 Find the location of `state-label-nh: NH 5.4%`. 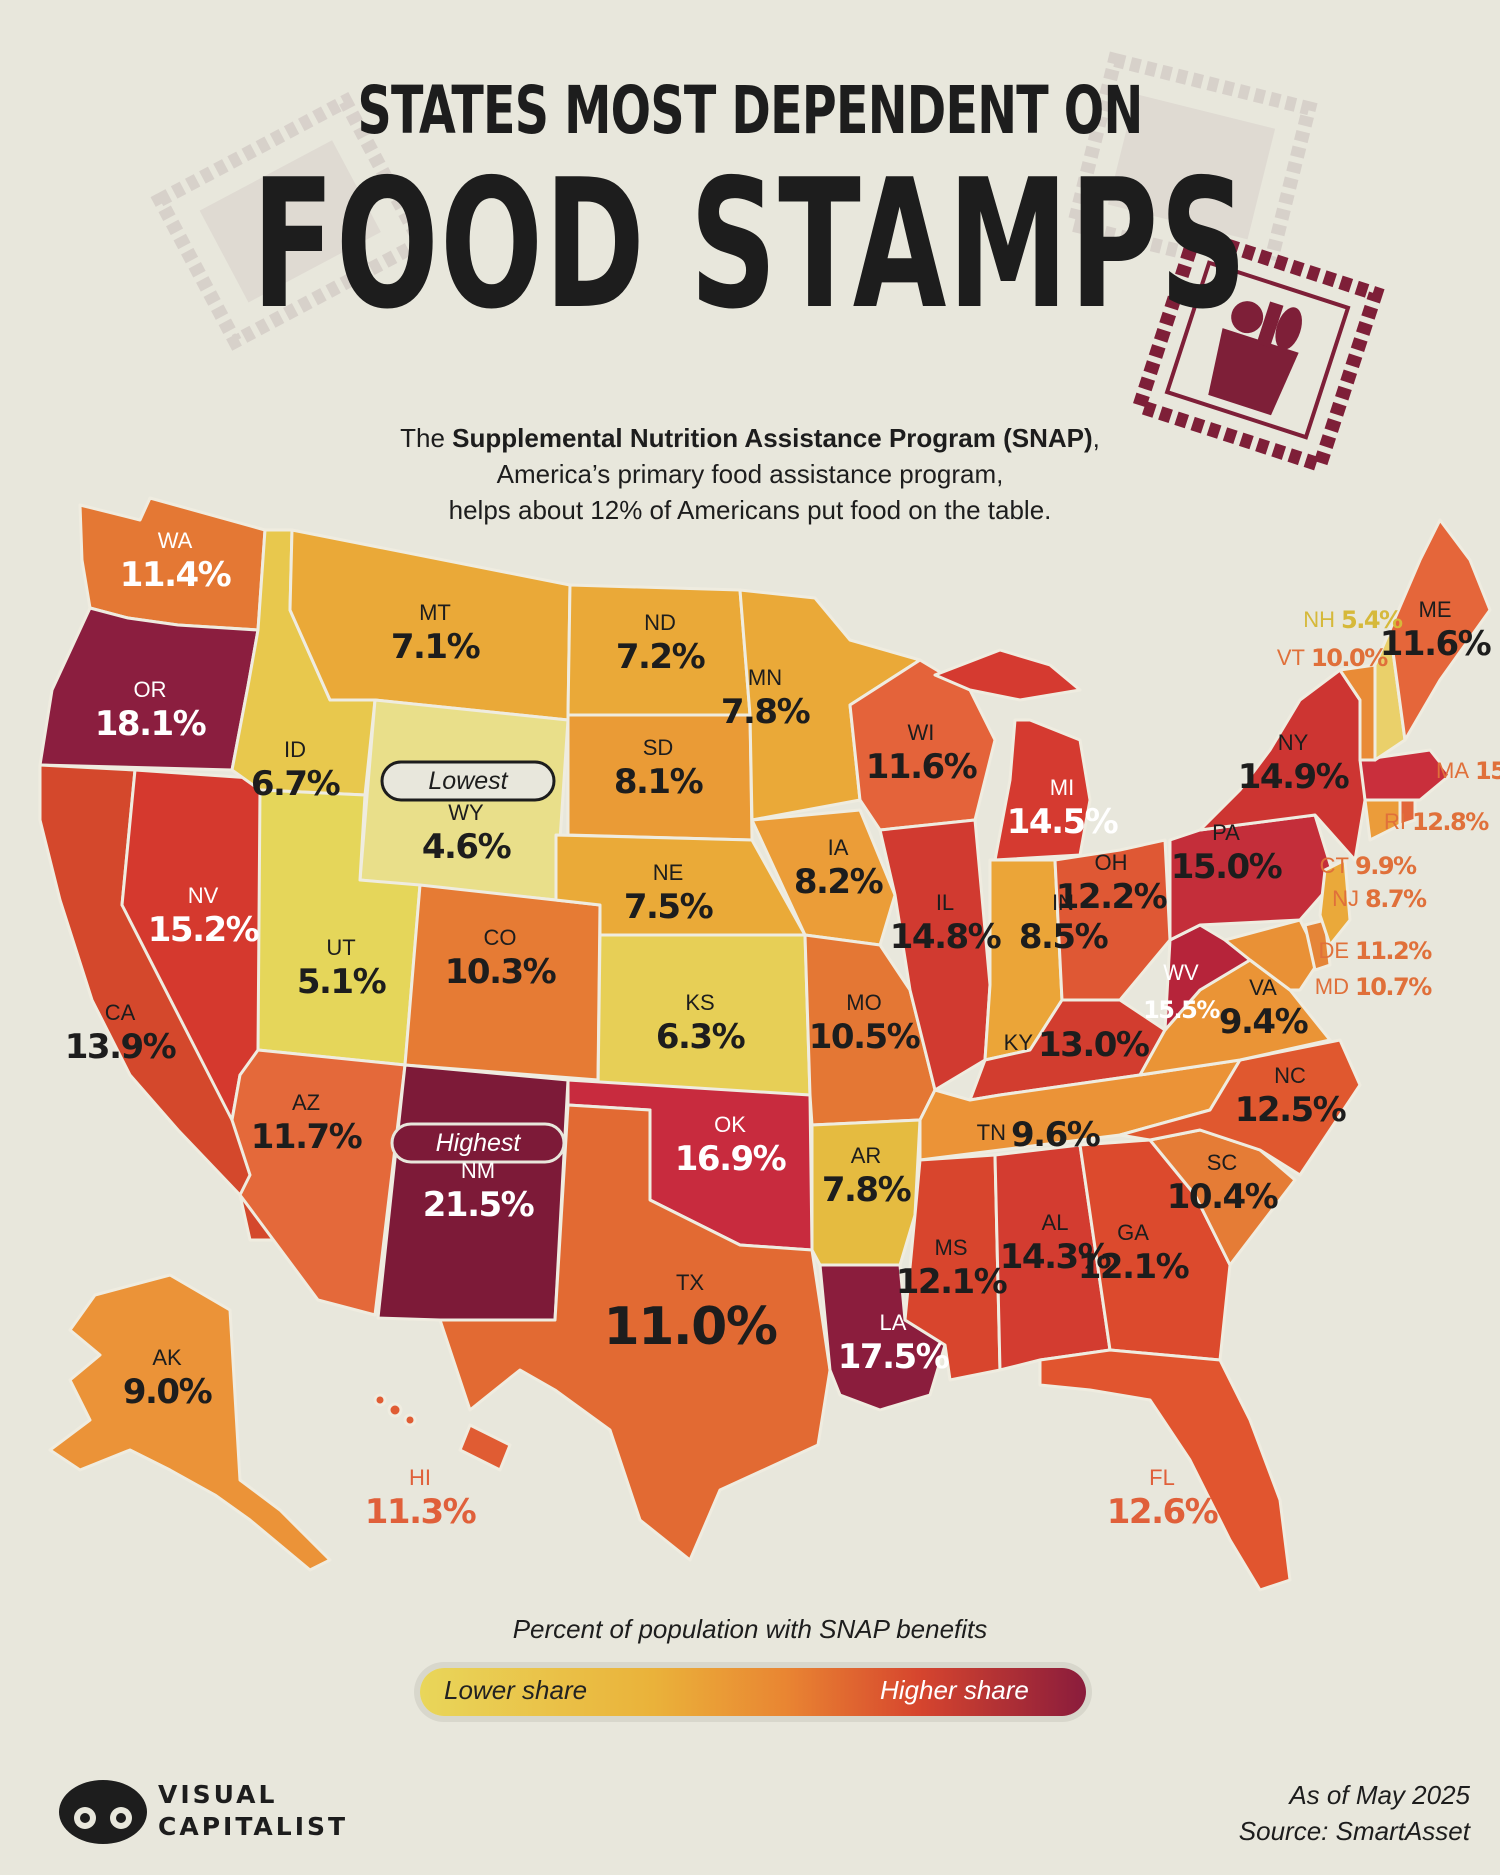

state-label-nh: NH 5.4% is located at coordinates (1353, 620).